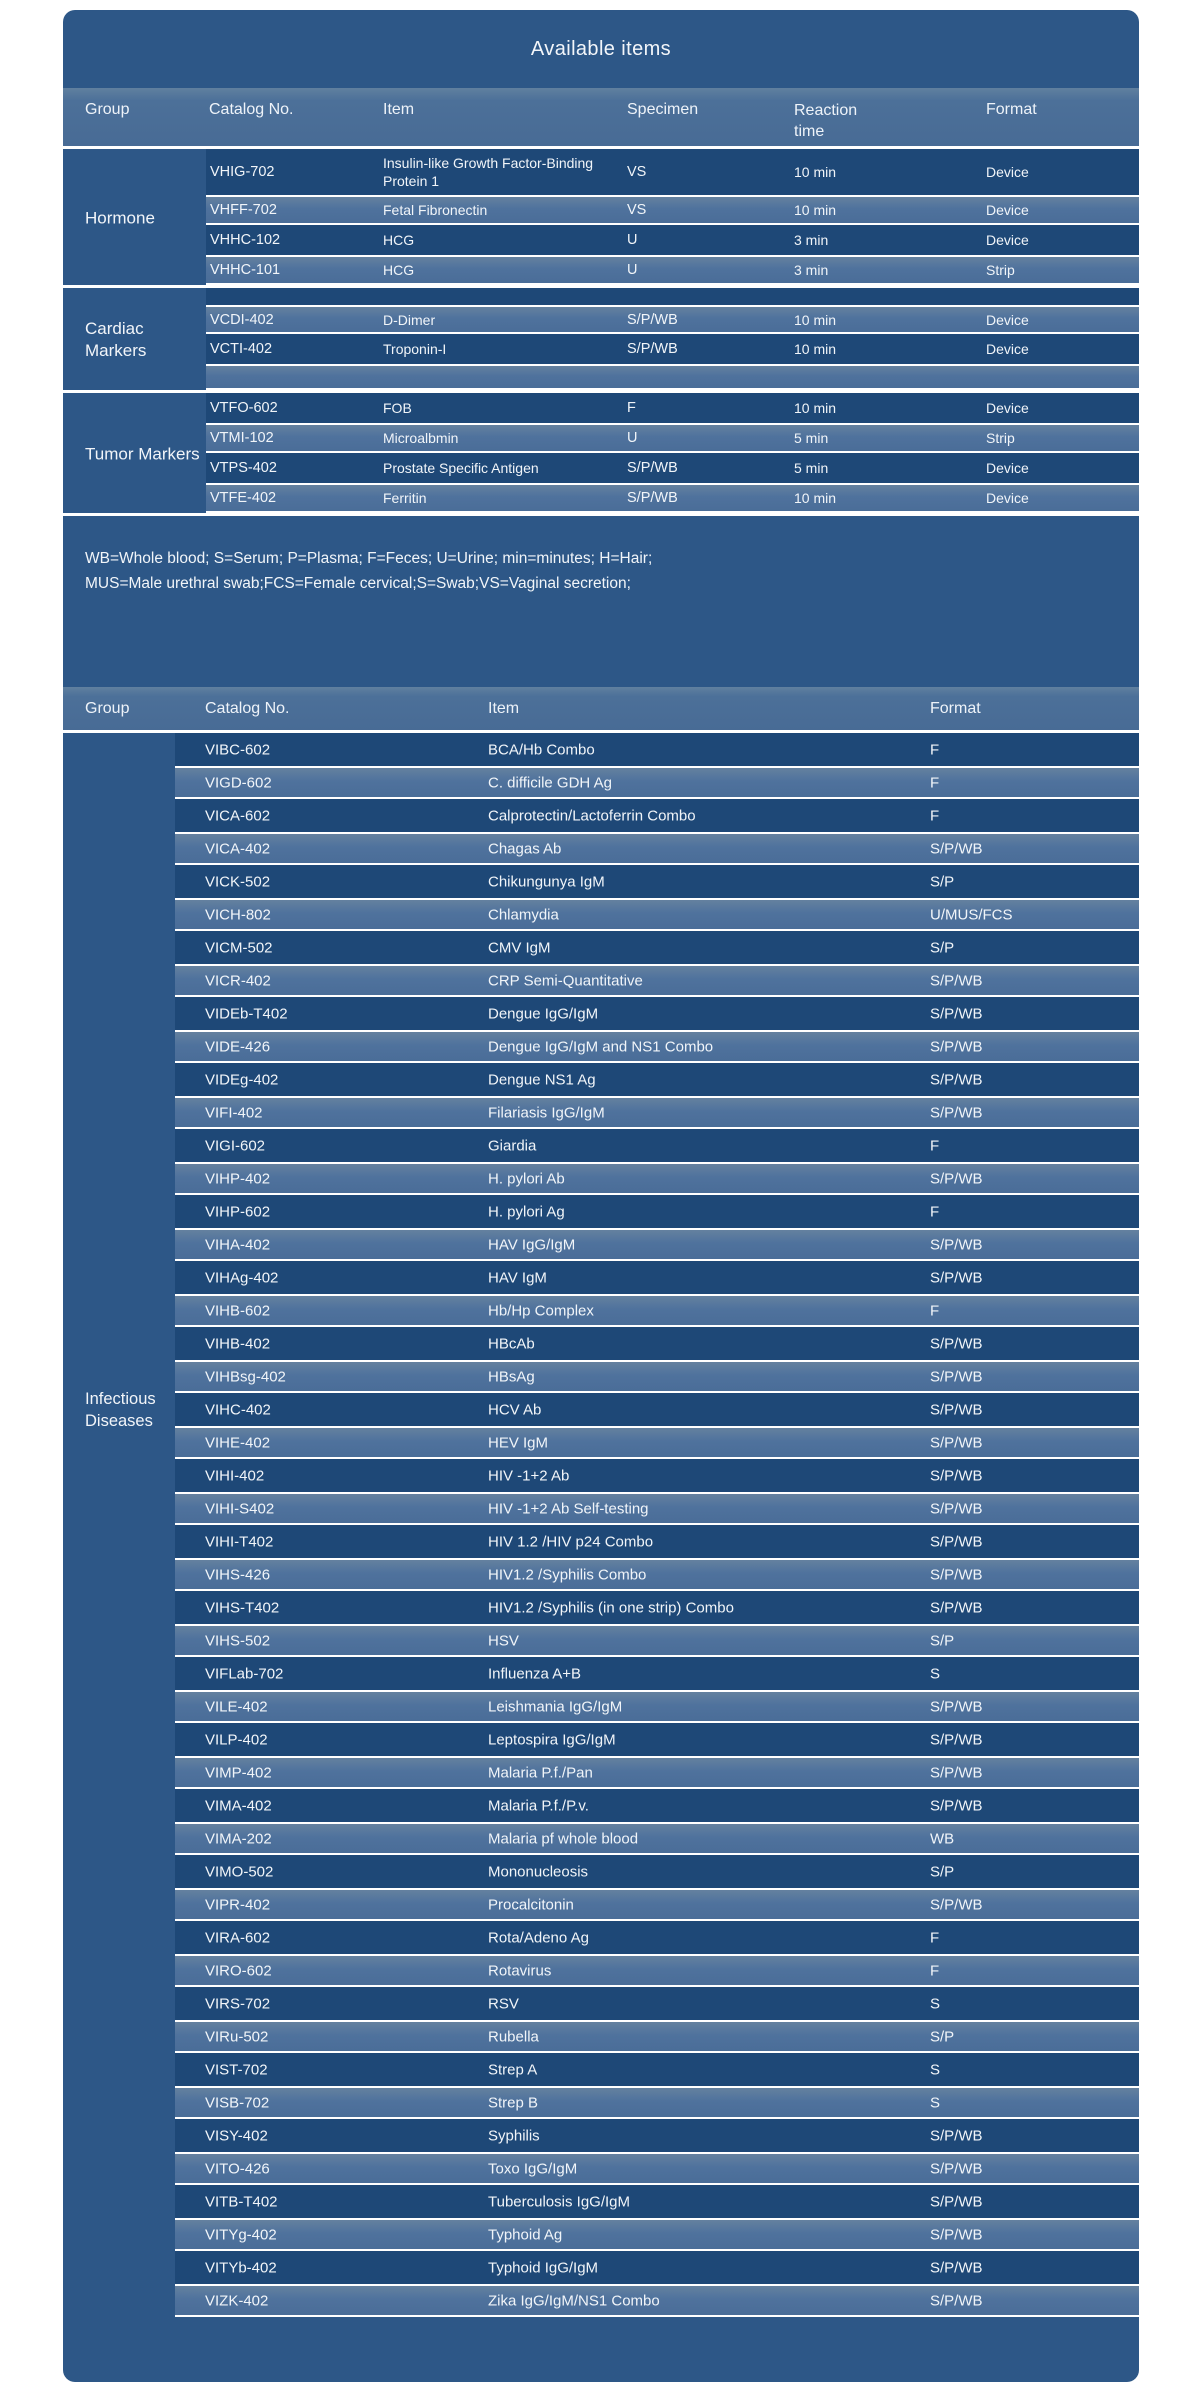 Image resolution: width=1200 pixels, height=2387 pixels. Describe the element at coordinates (611, 1607) in the screenshot. I see `item-cell: HIV1.2 /Syphilis (in one strip) Combo` at that location.